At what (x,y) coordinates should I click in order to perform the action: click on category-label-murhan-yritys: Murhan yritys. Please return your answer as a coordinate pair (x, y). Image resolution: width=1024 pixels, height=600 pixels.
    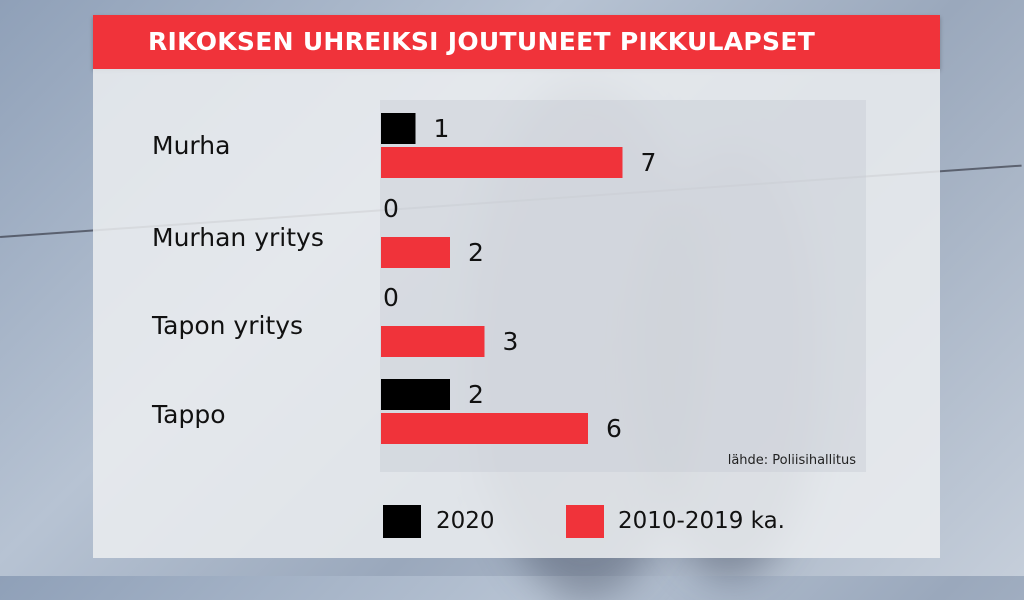
    Looking at the image, I should click on (238, 237).